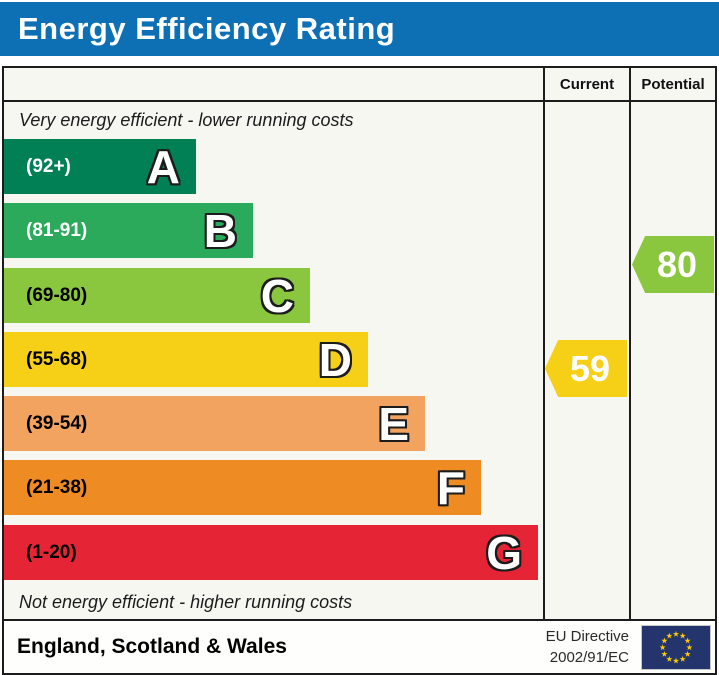 Image resolution: width=719 pixels, height=675 pixels. Describe the element at coordinates (57, 230) in the screenshot. I see `band-range-label: (81-91)` at that location.